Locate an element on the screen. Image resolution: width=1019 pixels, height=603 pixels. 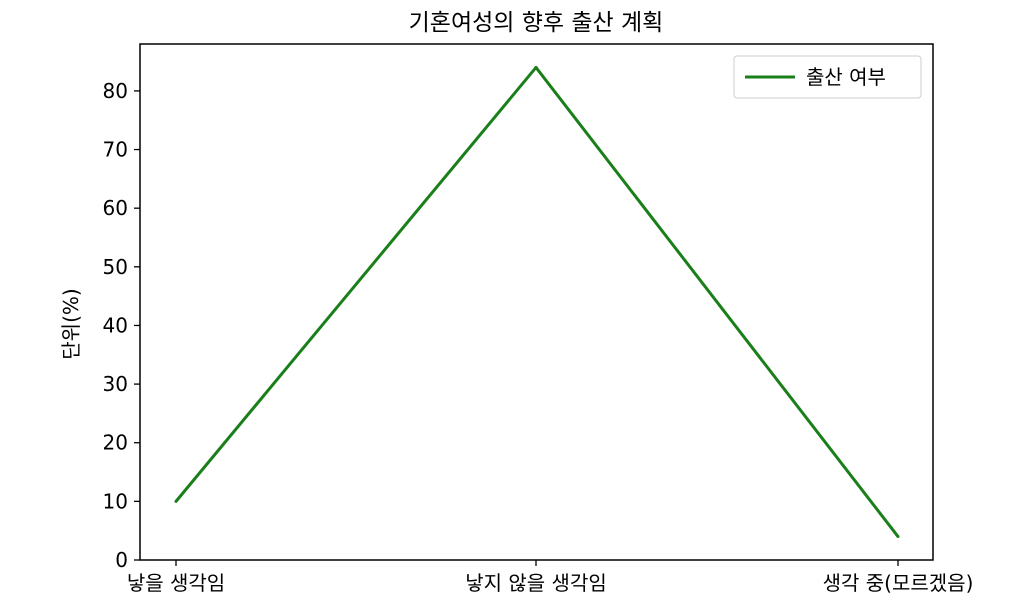
y-tick-label: 30 is located at coordinates (115, 384).